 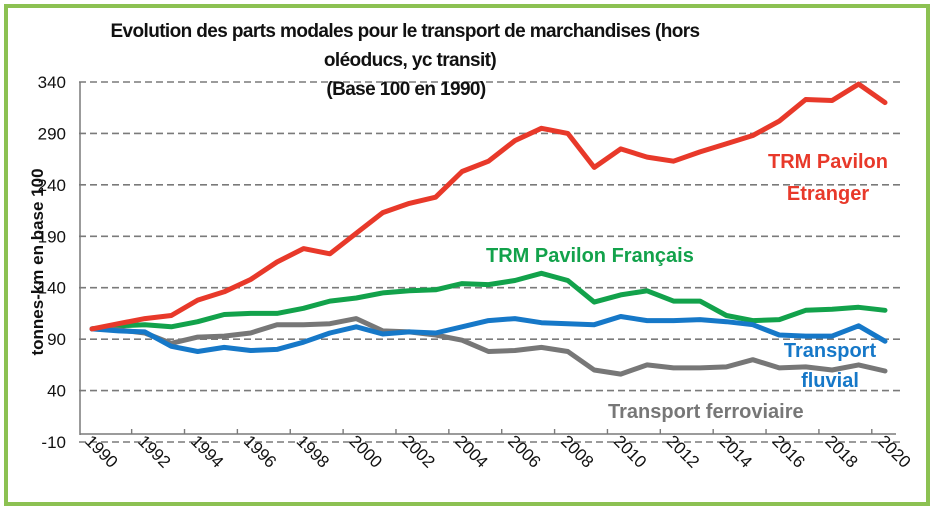 I want to click on series-line-trm-pavilon-fran-ais, so click(x=488, y=301).